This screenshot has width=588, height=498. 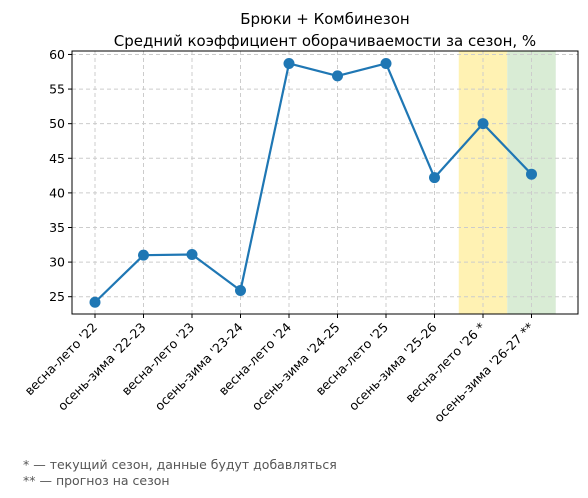 I want to click on x-tick-label: осень-зима '23-24, so click(x=199, y=366).